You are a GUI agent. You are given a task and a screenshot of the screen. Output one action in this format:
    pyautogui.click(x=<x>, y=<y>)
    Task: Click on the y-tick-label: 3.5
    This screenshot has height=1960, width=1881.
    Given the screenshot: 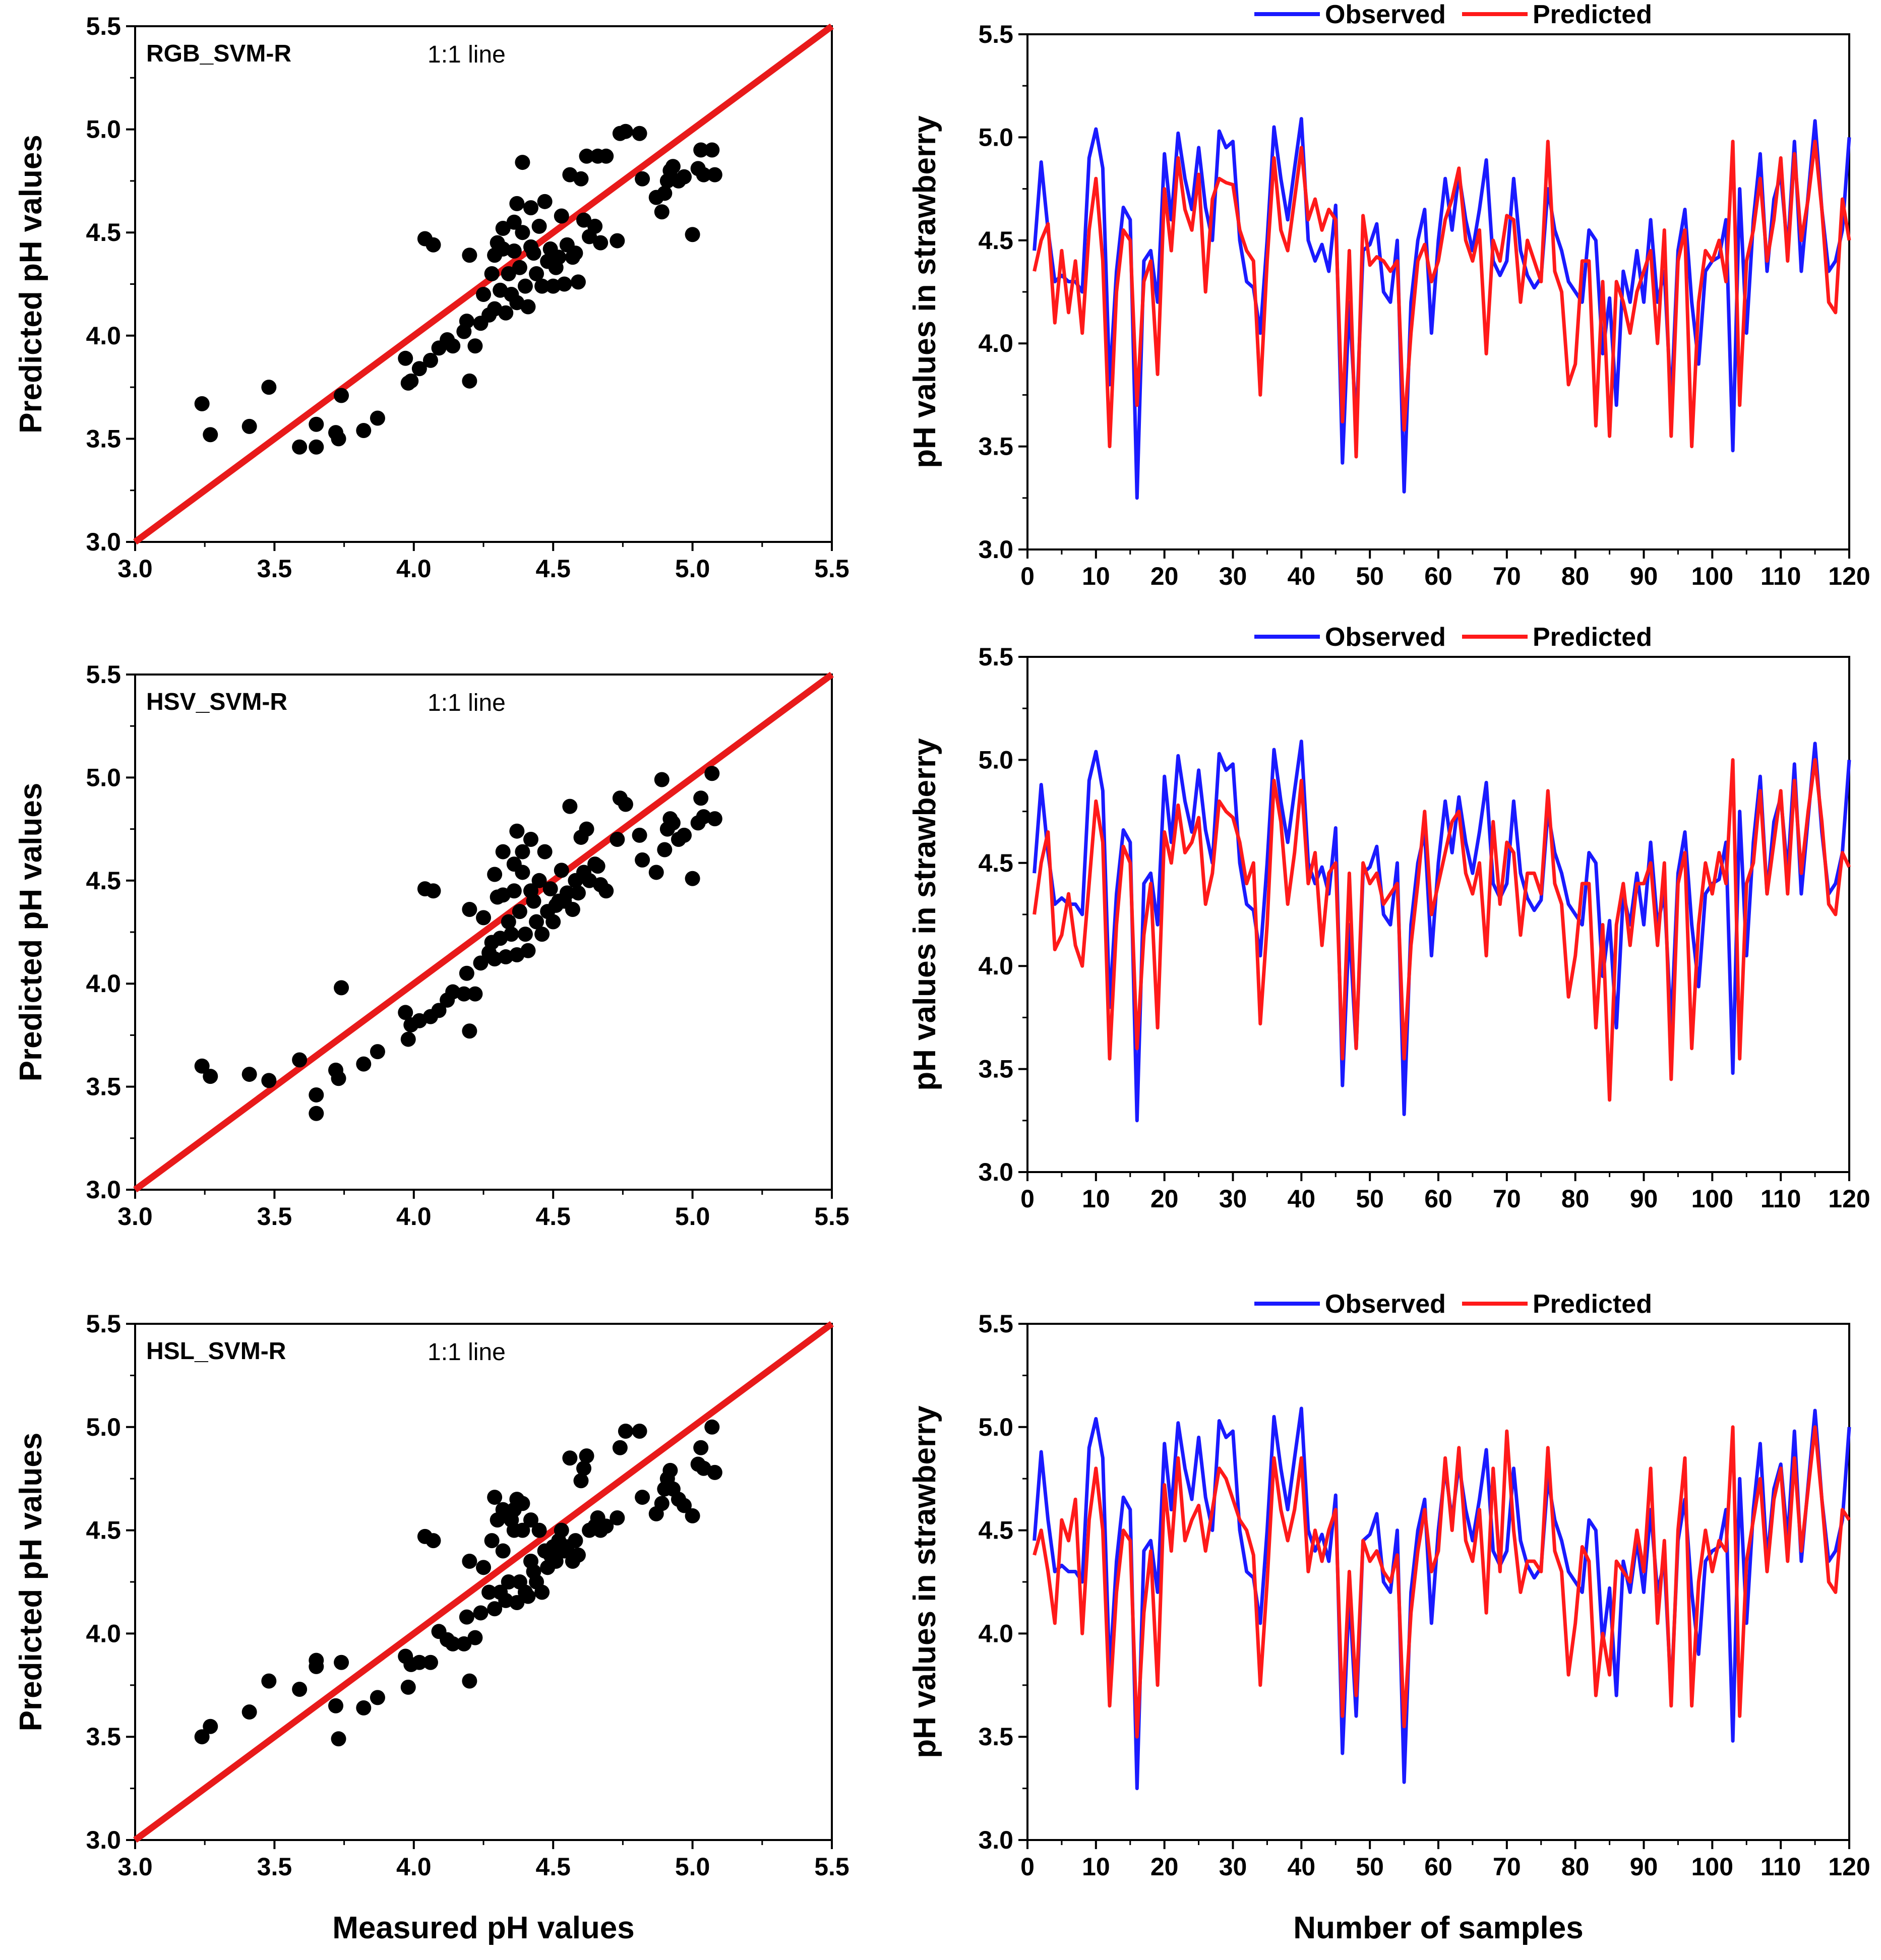 What is the action you would take?
    pyautogui.click(x=995, y=447)
    